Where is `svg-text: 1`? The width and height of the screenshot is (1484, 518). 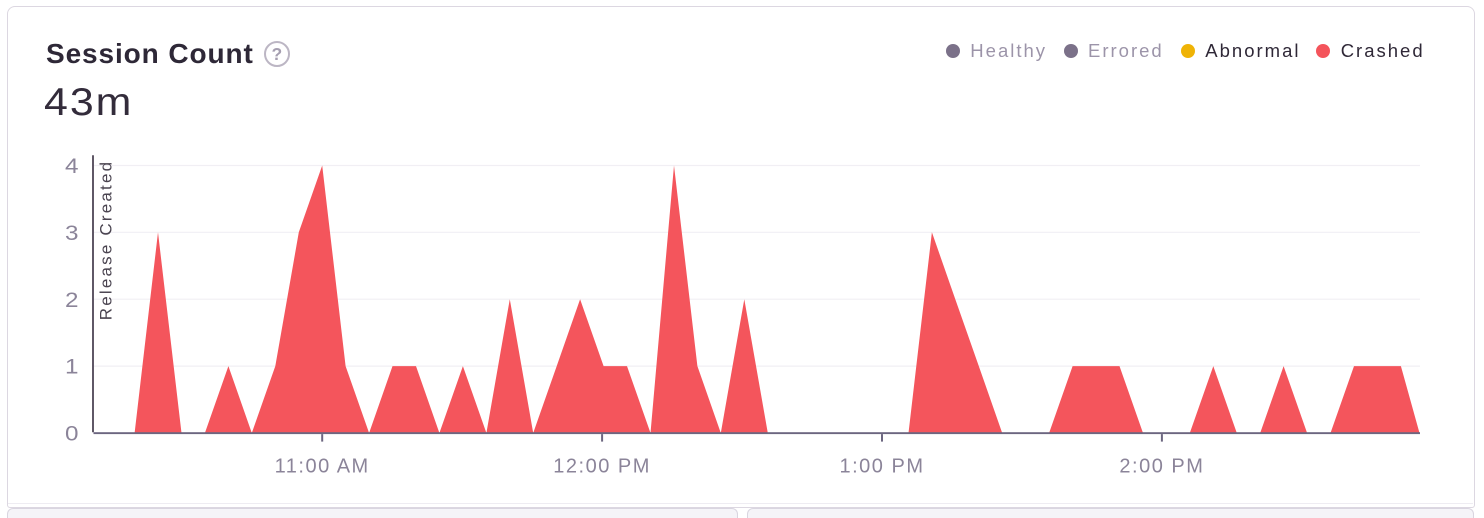 svg-text: 1 is located at coordinates (72, 367).